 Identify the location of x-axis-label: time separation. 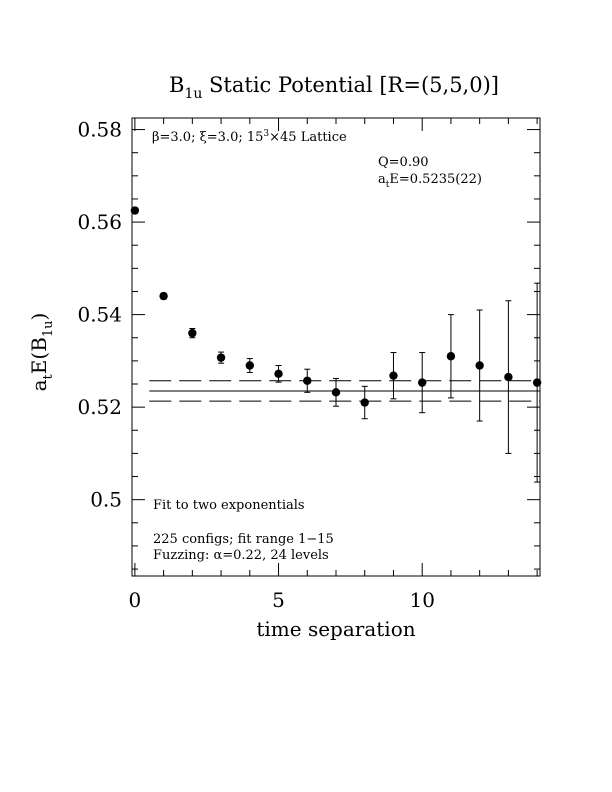
(335, 629).